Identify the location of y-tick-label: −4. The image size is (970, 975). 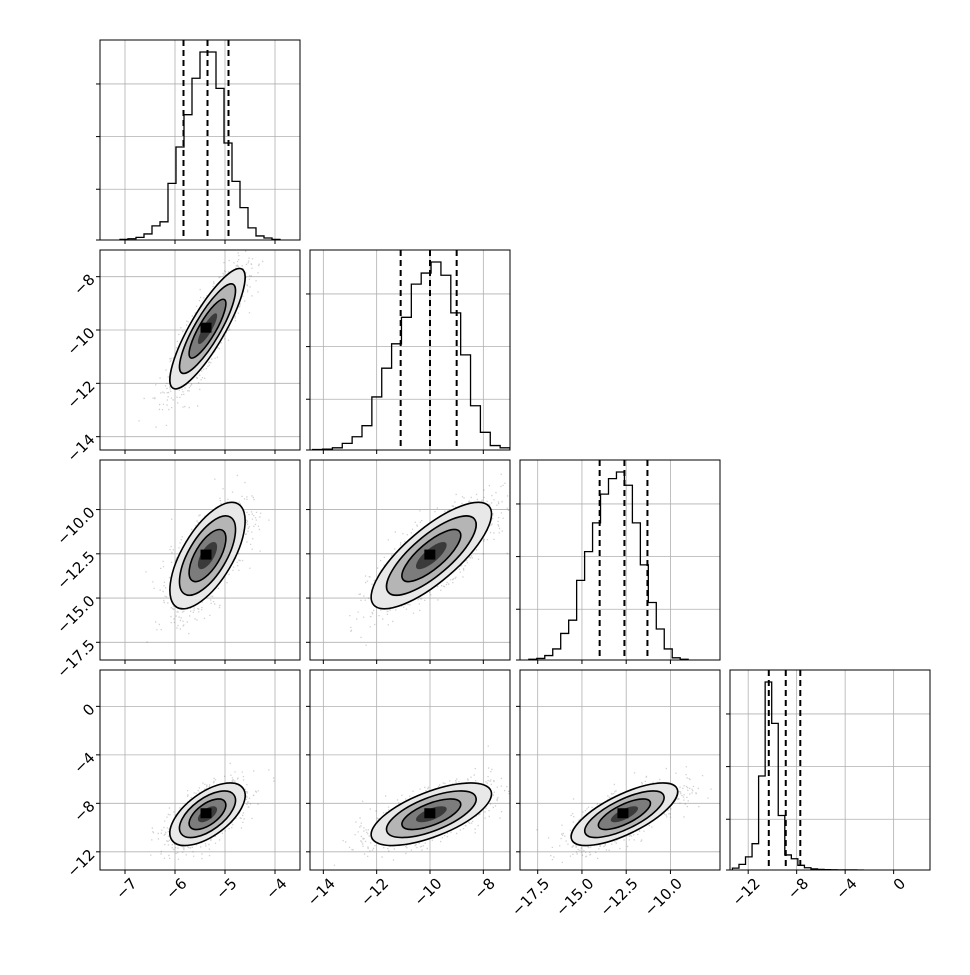
(84, 763).